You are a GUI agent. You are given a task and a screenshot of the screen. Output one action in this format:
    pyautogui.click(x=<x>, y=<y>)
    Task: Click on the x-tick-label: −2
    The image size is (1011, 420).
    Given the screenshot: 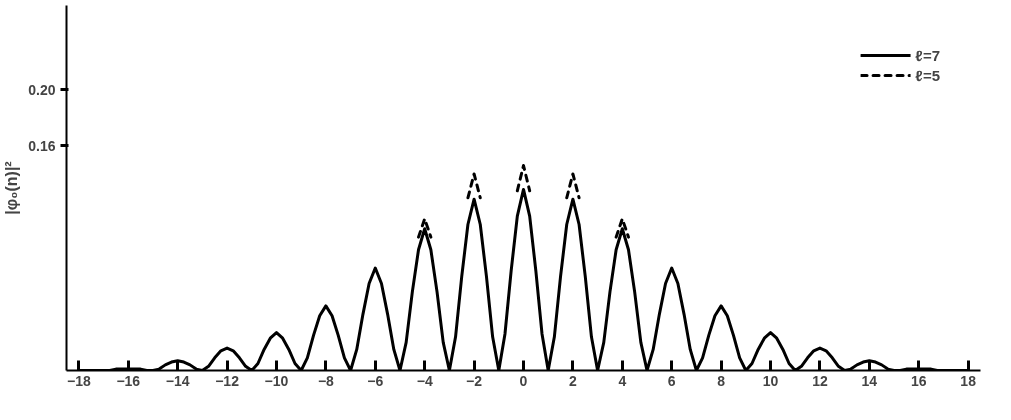 What is the action you would take?
    pyautogui.click(x=474, y=380)
    